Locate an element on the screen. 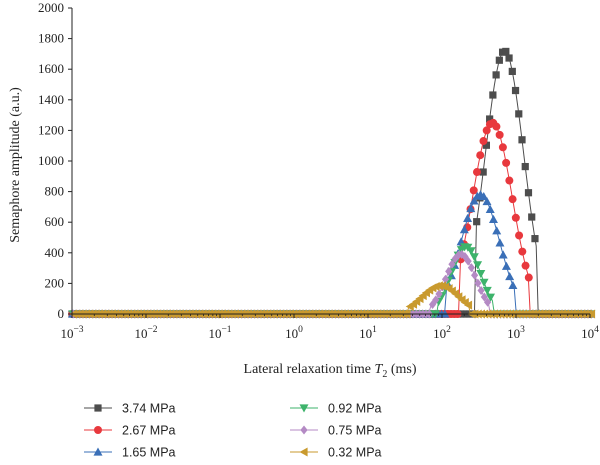 The width and height of the screenshot is (600, 465). y-tick-label: 1000 is located at coordinates (51, 160).